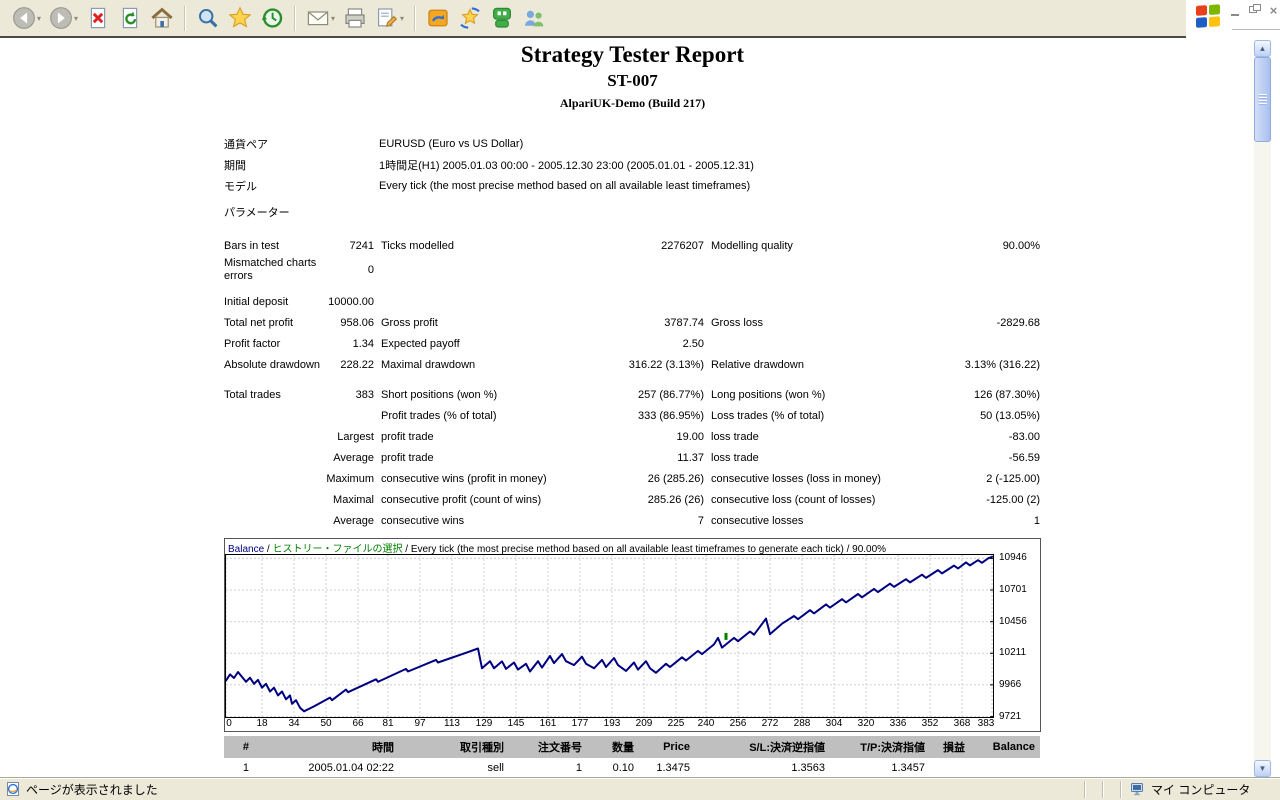 The width and height of the screenshot is (1280, 800). Describe the element at coordinates (802, 723) in the screenshot. I see `x-tick-label: 288` at that location.